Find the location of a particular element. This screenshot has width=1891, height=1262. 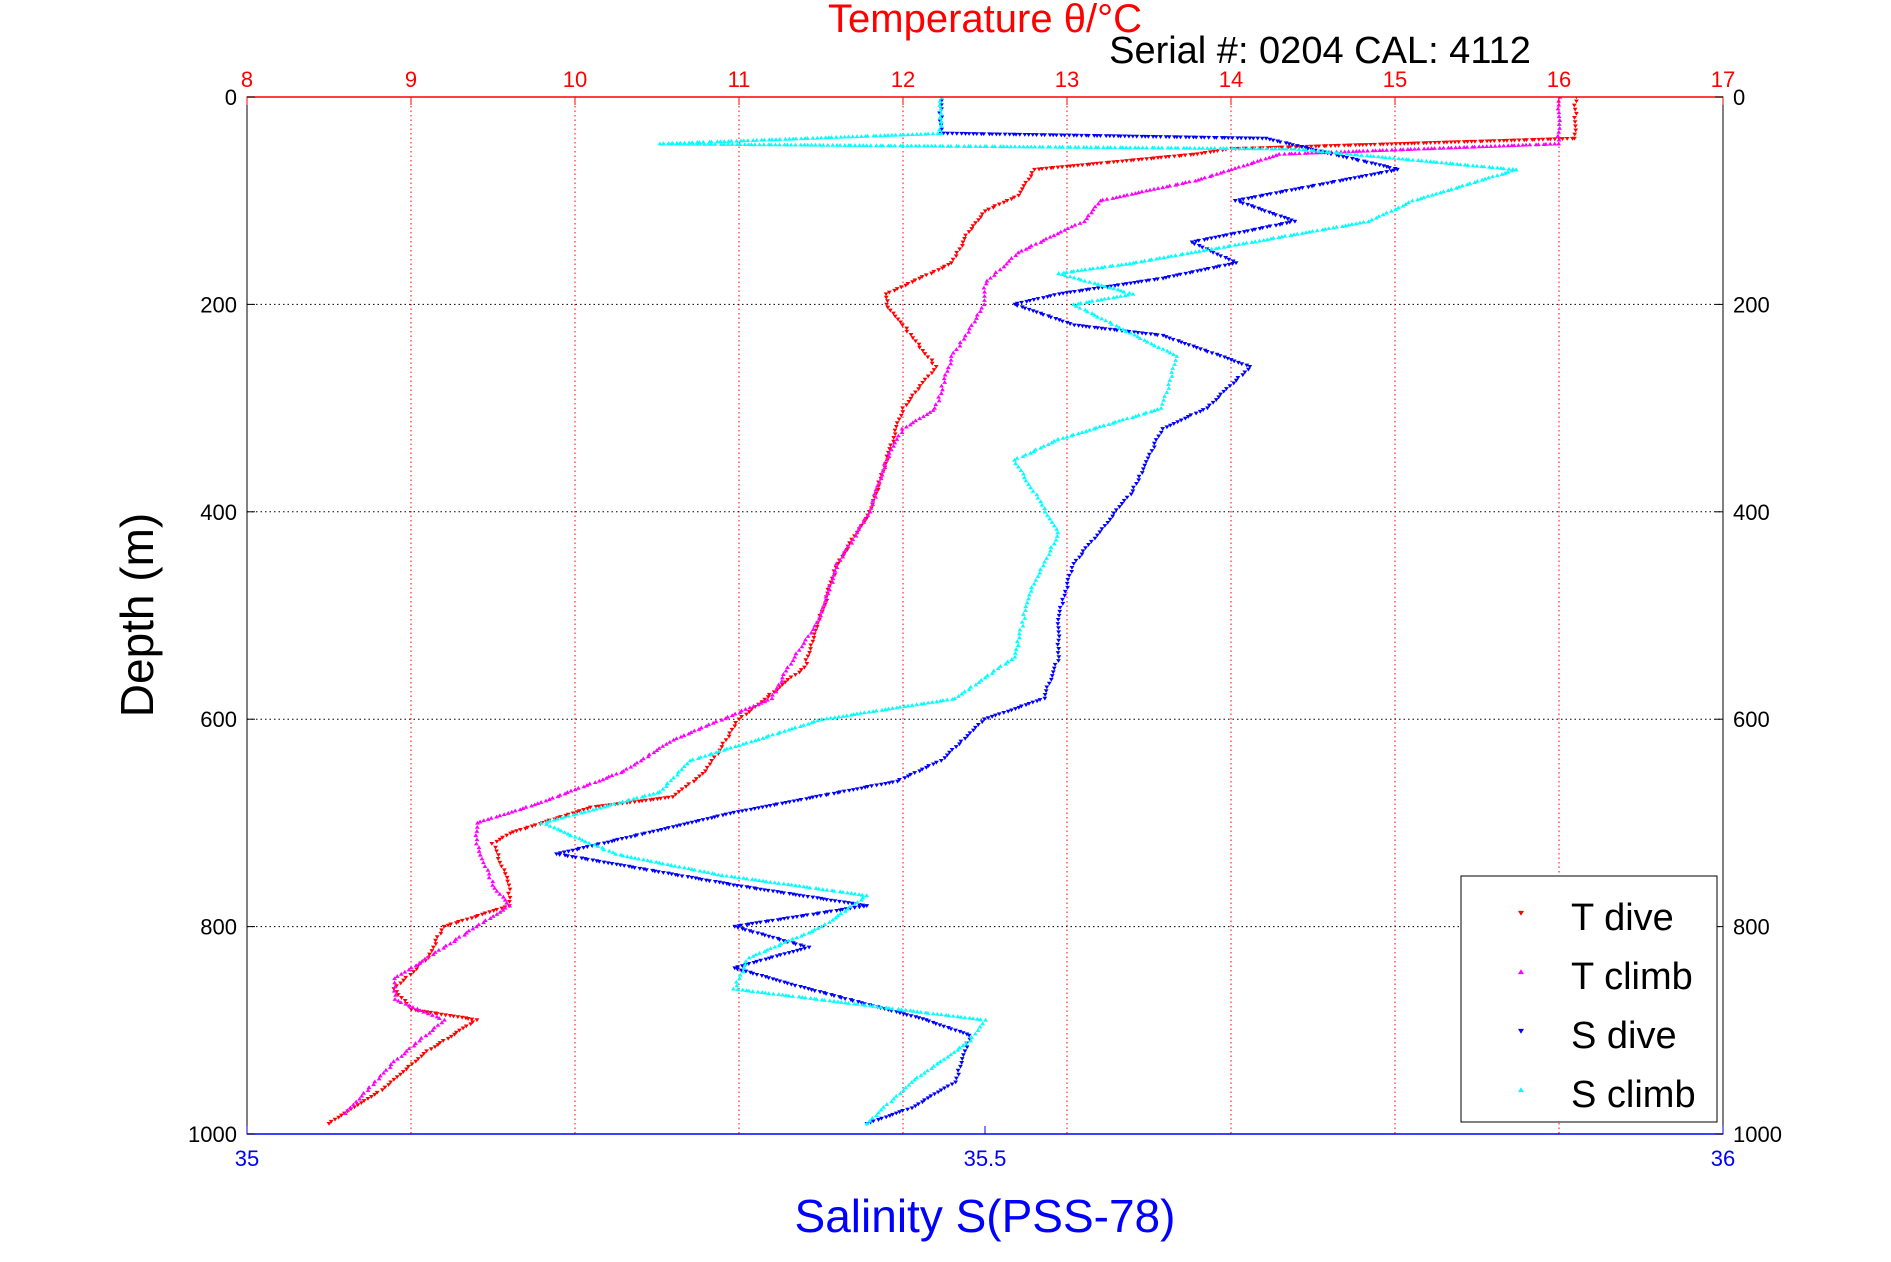

left-axis-tick-label: 600 is located at coordinates (218, 719).